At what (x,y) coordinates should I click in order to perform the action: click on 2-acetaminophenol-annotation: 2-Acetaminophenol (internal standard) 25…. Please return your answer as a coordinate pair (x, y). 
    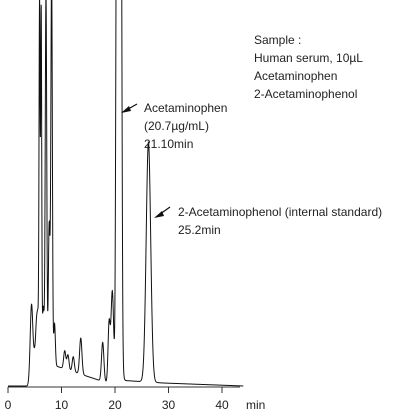
    Looking at the image, I should click on (268, 221).